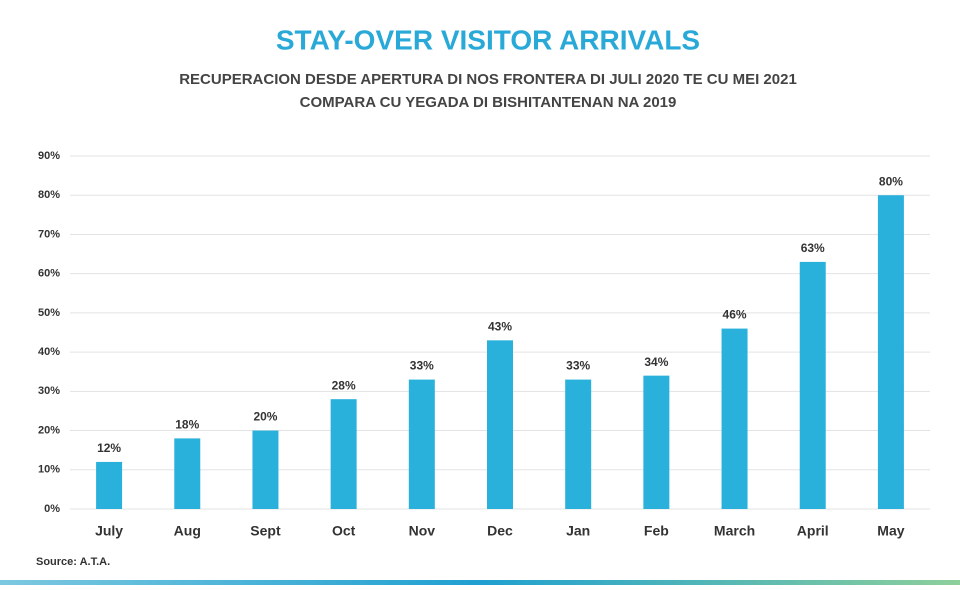 This screenshot has width=960, height=590. I want to click on x-tick-label: Sept, so click(265, 531).